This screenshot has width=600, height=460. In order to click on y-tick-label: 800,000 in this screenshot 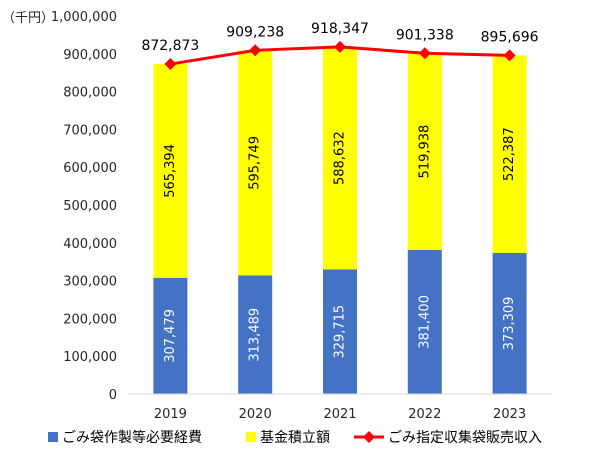, I will do `click(90, 93)`.